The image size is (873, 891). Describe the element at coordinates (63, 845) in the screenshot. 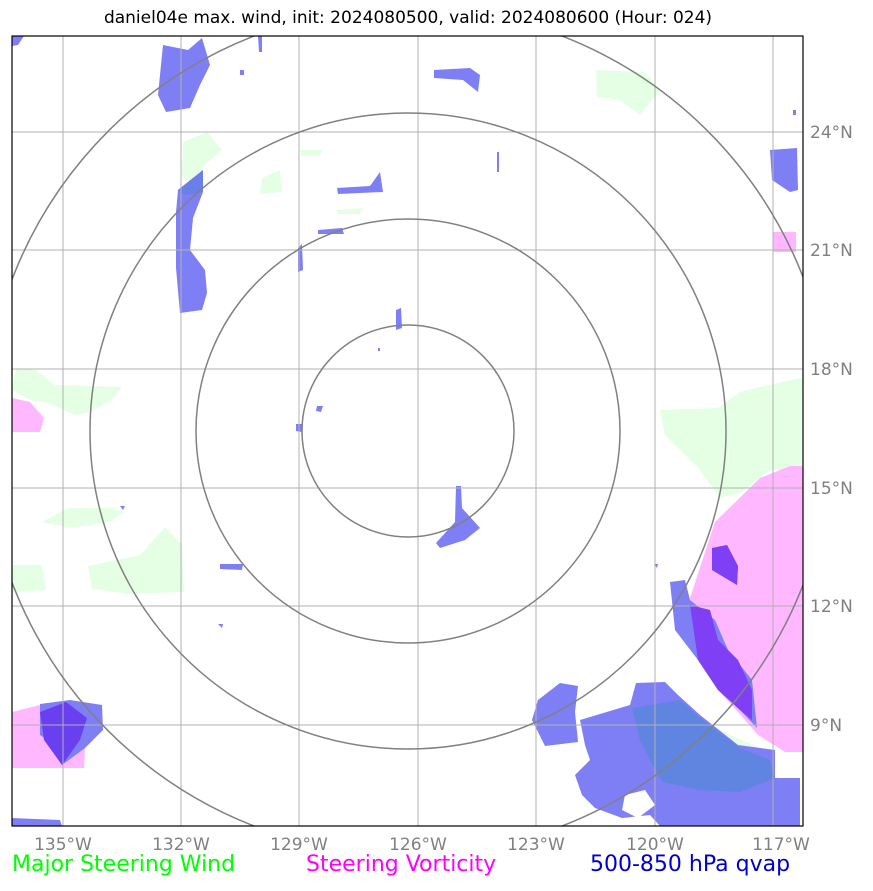

I see `lon-tick-label: 135°W` at that location.